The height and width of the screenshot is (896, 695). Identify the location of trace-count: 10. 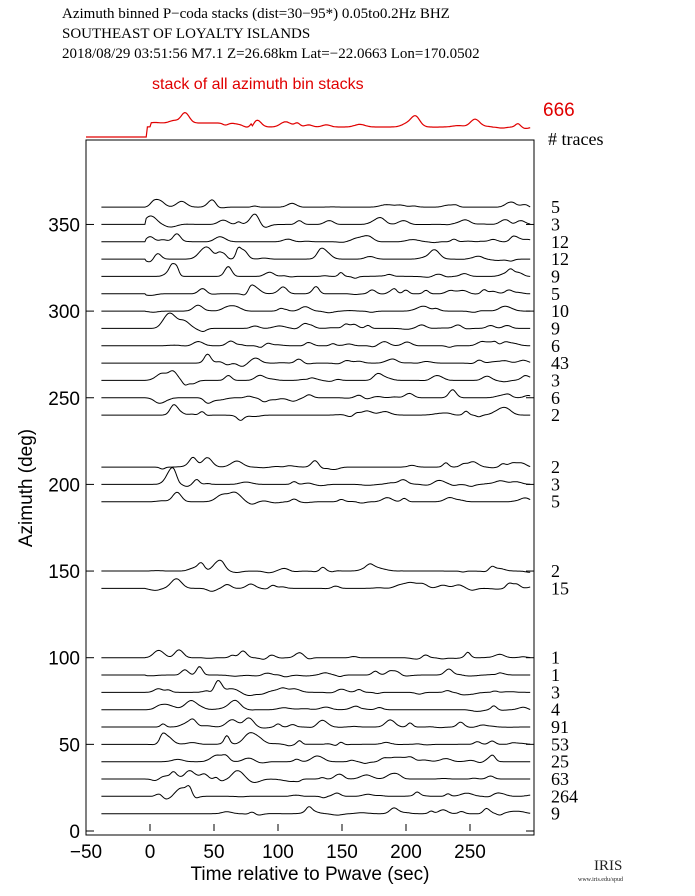
(560, 311).